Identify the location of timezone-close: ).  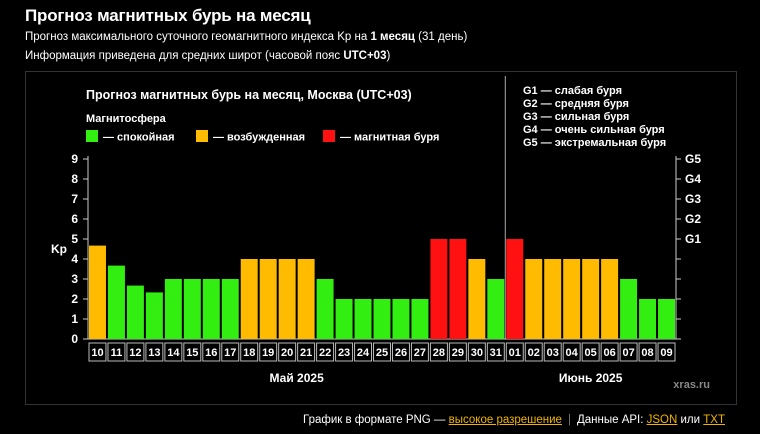
(388, 56).